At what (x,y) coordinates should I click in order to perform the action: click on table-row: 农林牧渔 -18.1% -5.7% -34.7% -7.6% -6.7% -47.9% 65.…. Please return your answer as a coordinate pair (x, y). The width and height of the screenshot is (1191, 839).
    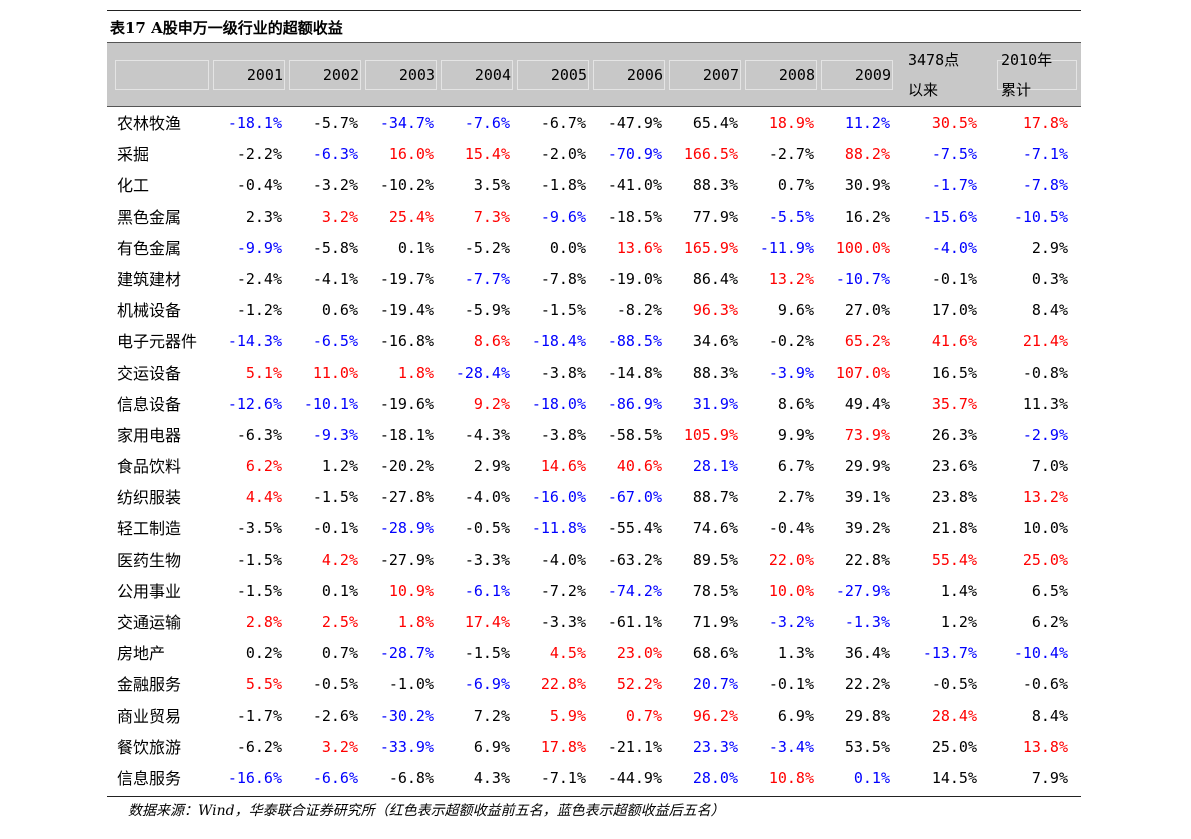
    Looking at the image, I should click on (594, 123).